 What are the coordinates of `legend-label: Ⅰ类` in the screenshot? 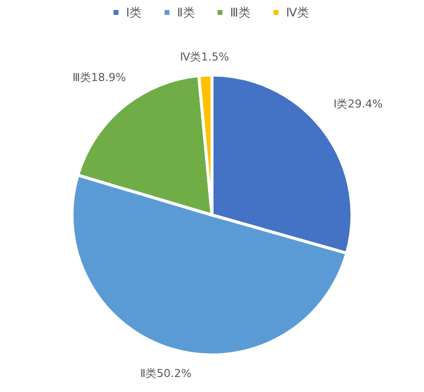 It's located at (134, 12).